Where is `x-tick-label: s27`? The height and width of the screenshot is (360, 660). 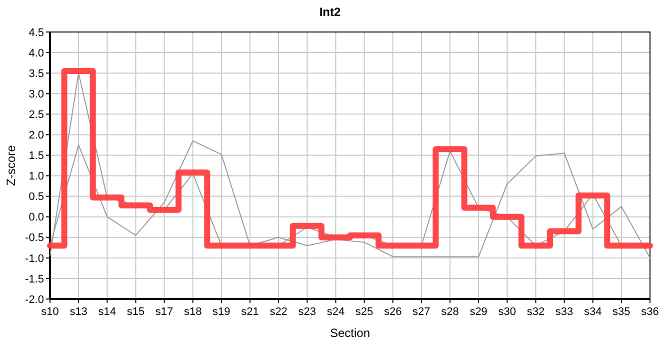 x-tick-label: s27 is located at coordinates (421, 312).